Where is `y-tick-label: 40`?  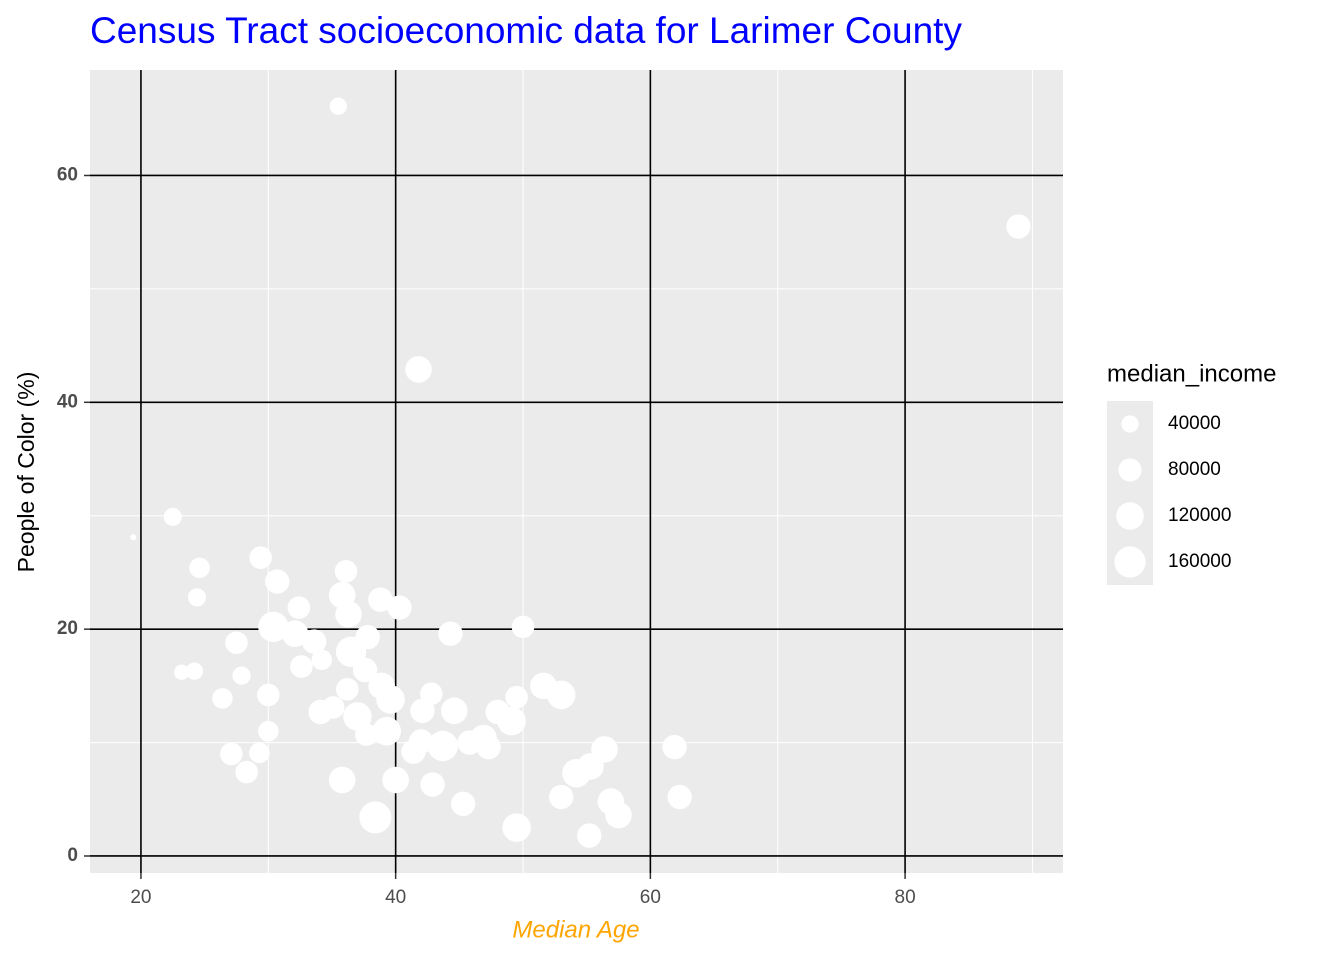 y-tick-label: 40 is located at coordinates (67, 401).